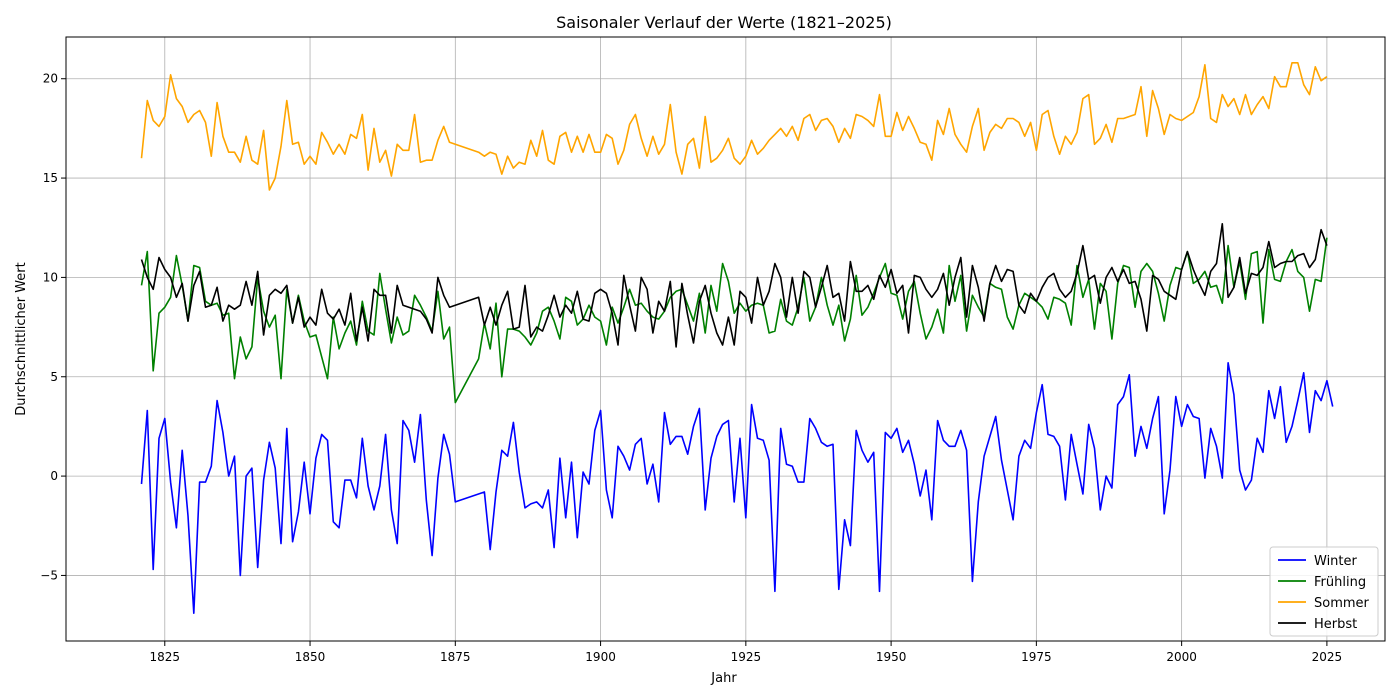 The image size is (1400, 700). I want to click on y-tick-label: 15, so click(50, 178).